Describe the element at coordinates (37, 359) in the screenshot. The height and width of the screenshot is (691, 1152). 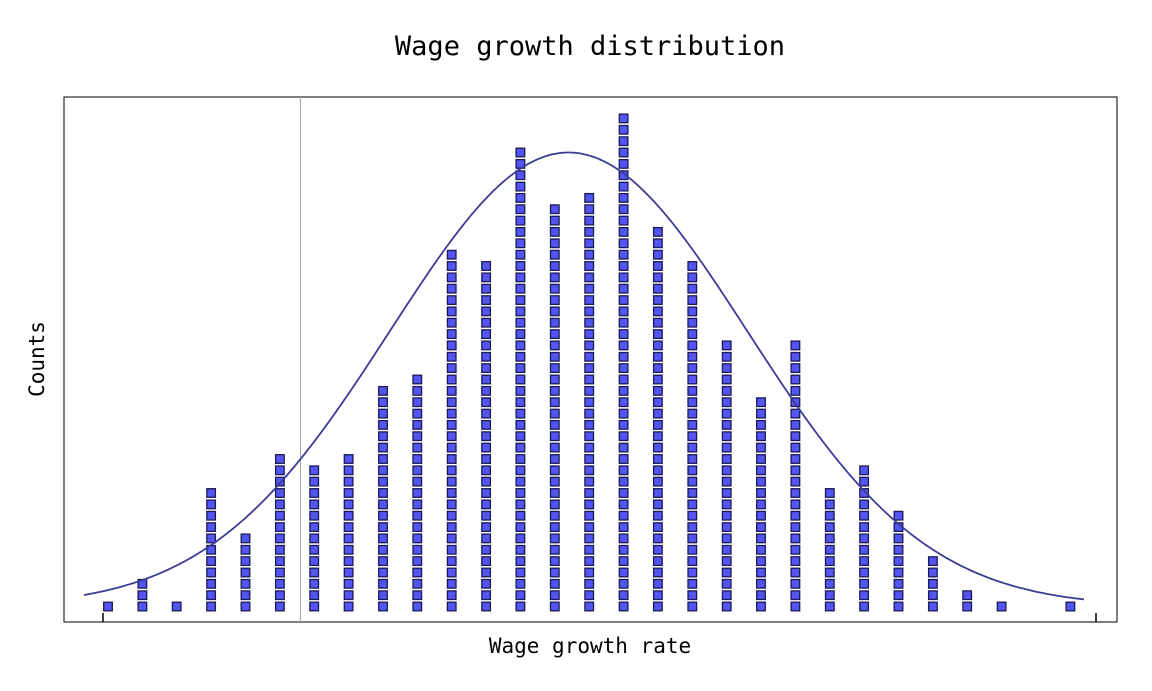
I see `y-axis-label: Counts` at that location.